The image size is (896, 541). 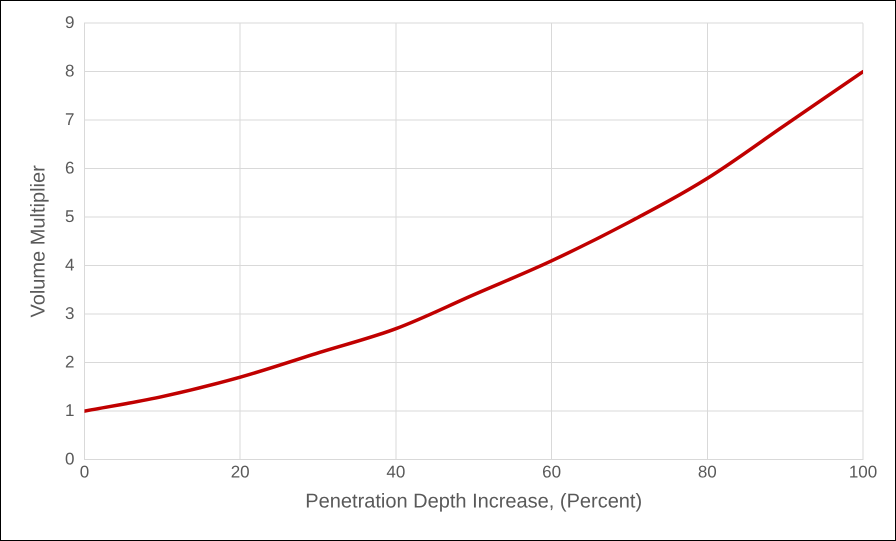 I want to click on x-axis-title: Penetration Depth Increase, (Percent), so click(x=473, y=501).